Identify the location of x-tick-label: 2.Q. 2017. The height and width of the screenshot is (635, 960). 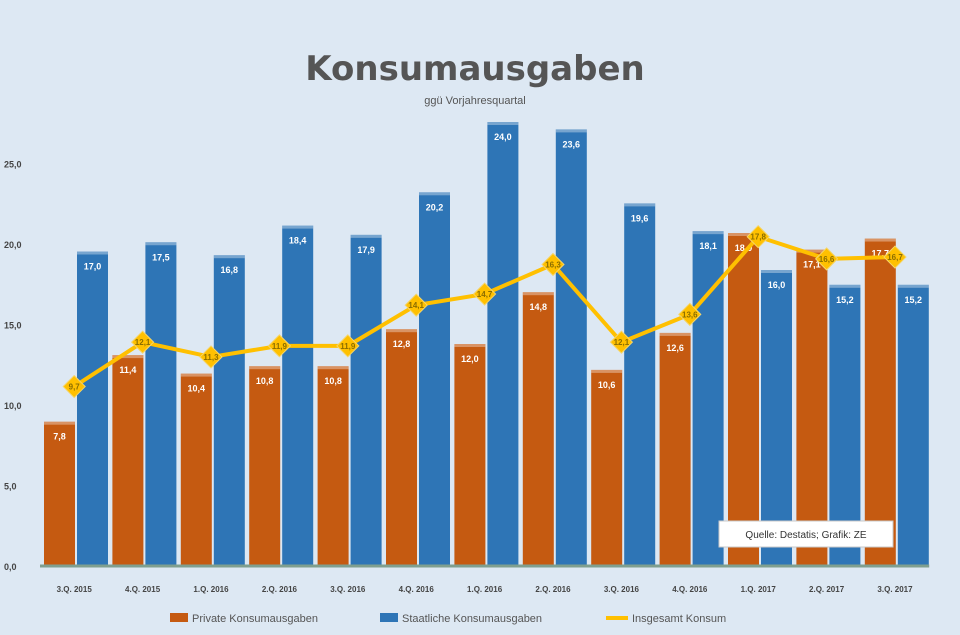
(827, 589).